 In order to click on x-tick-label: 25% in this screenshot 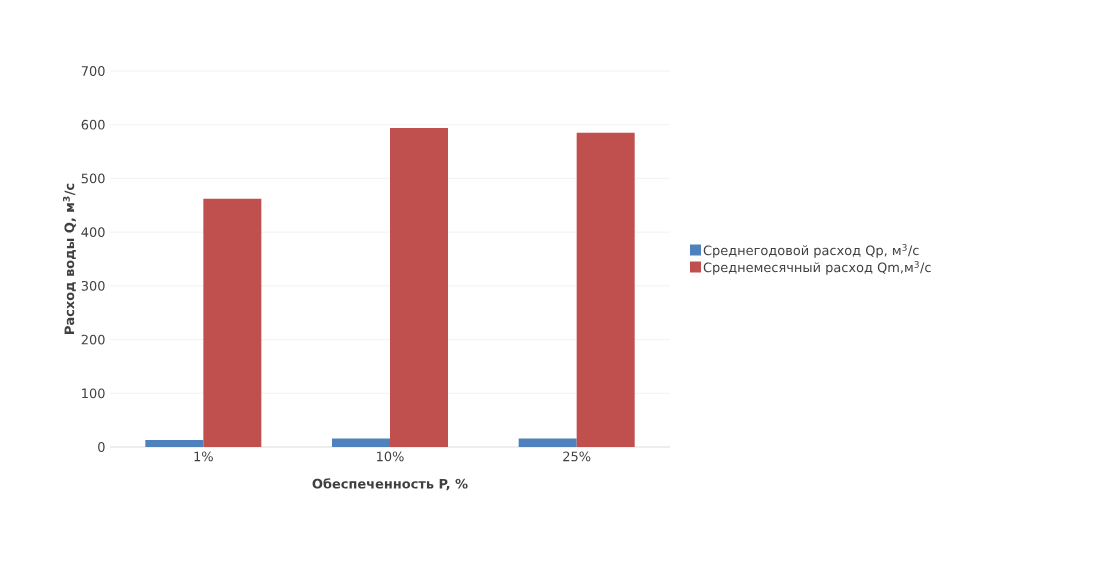, I will do `click(577, 456)`.